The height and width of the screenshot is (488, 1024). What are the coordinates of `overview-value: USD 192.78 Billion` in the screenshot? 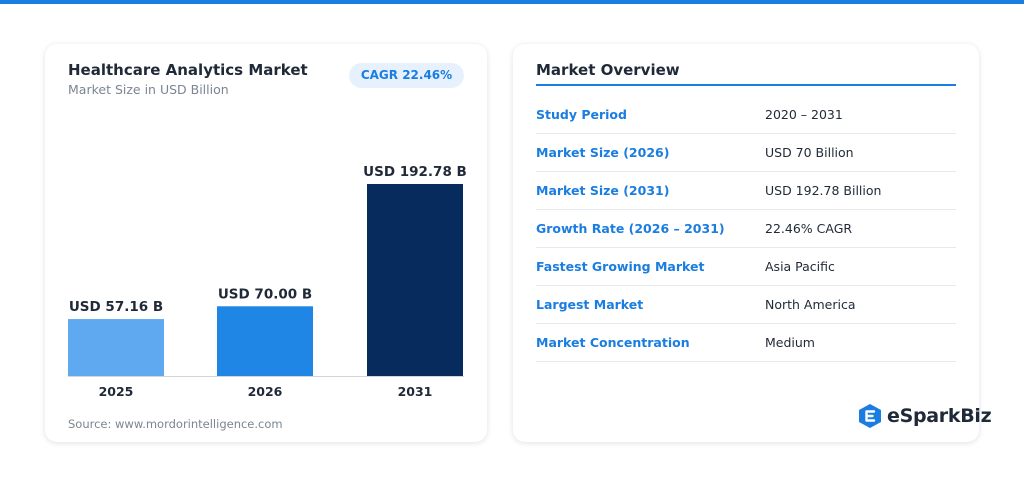 It's located at (823, 190).